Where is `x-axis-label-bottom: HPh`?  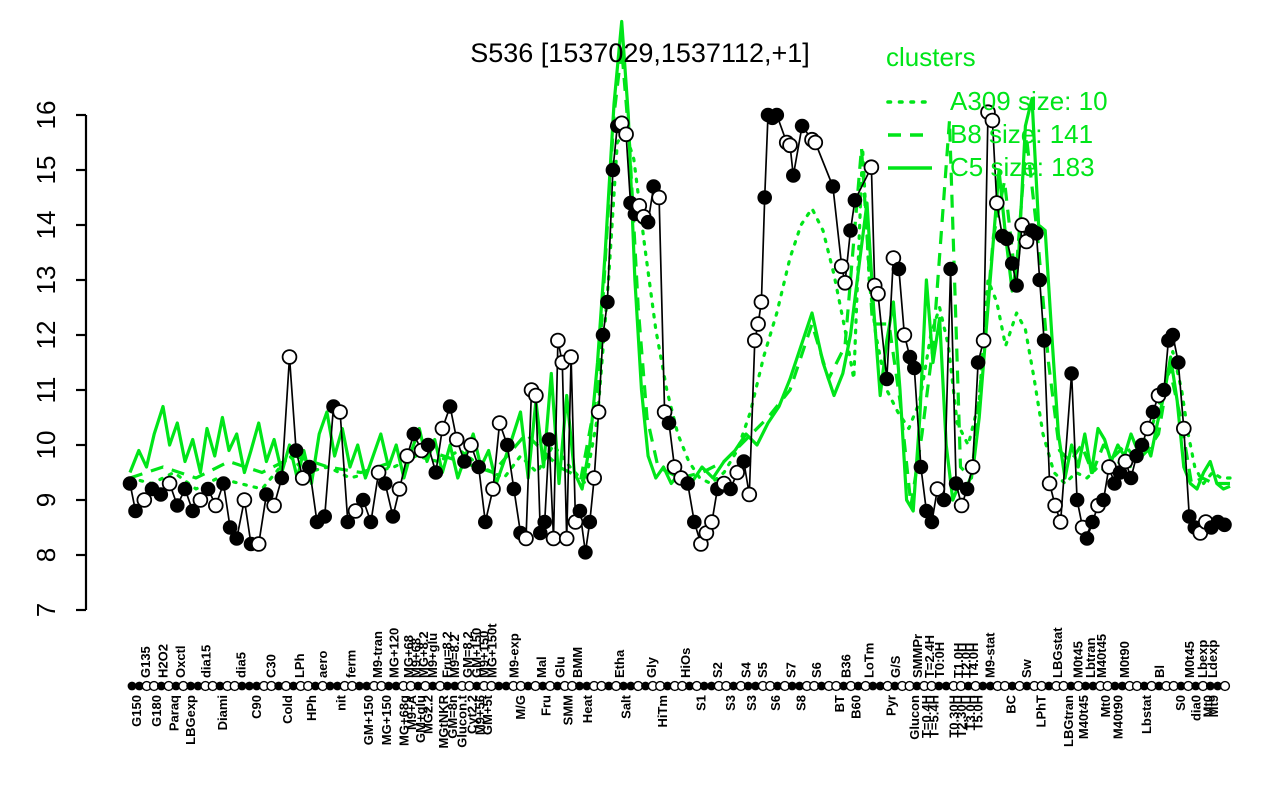
x-axis-label-bottom: HPh is located at coordinates (311, 708).